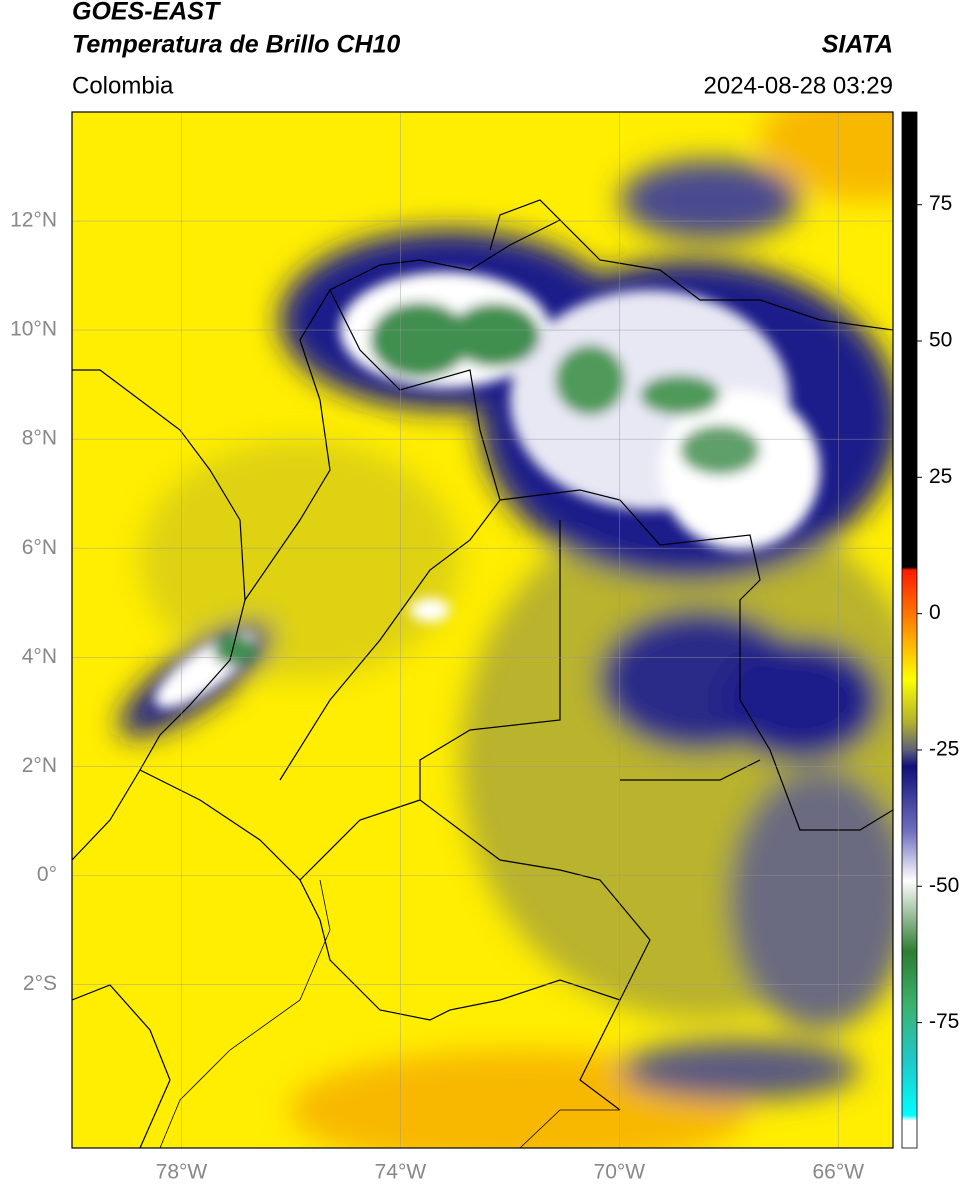 The image size is (966, 1195). What do you see at coordinates (47, 874) in the screenshot?
I see `y-tick-label: 0°` at bounding box center [47, 874].